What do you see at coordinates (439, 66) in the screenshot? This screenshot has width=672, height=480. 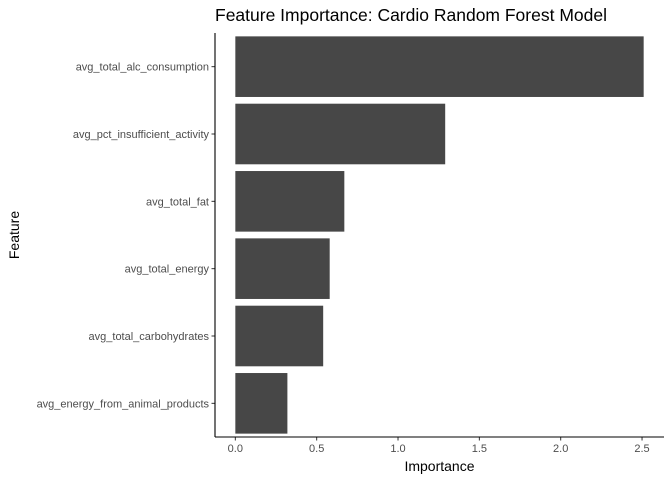 I see `bar-avg-total-alc-consumption` at bounding box center [439, 66].